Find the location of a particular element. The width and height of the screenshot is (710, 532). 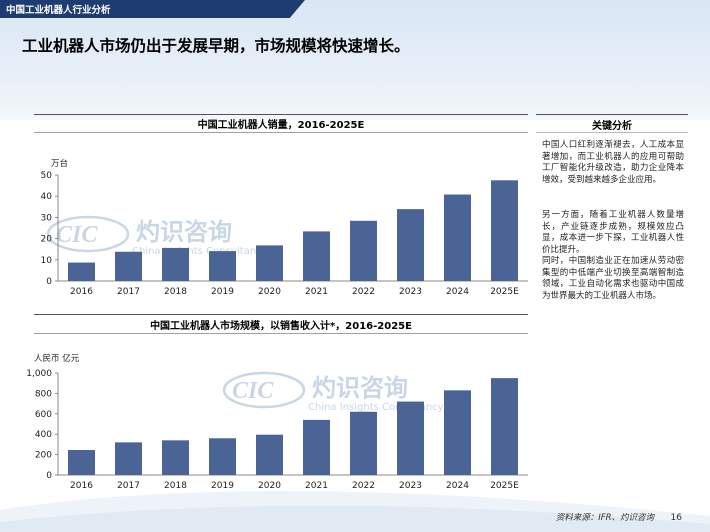

chart1-x-label-2016: 2016 is located at coordinates (81, 292).